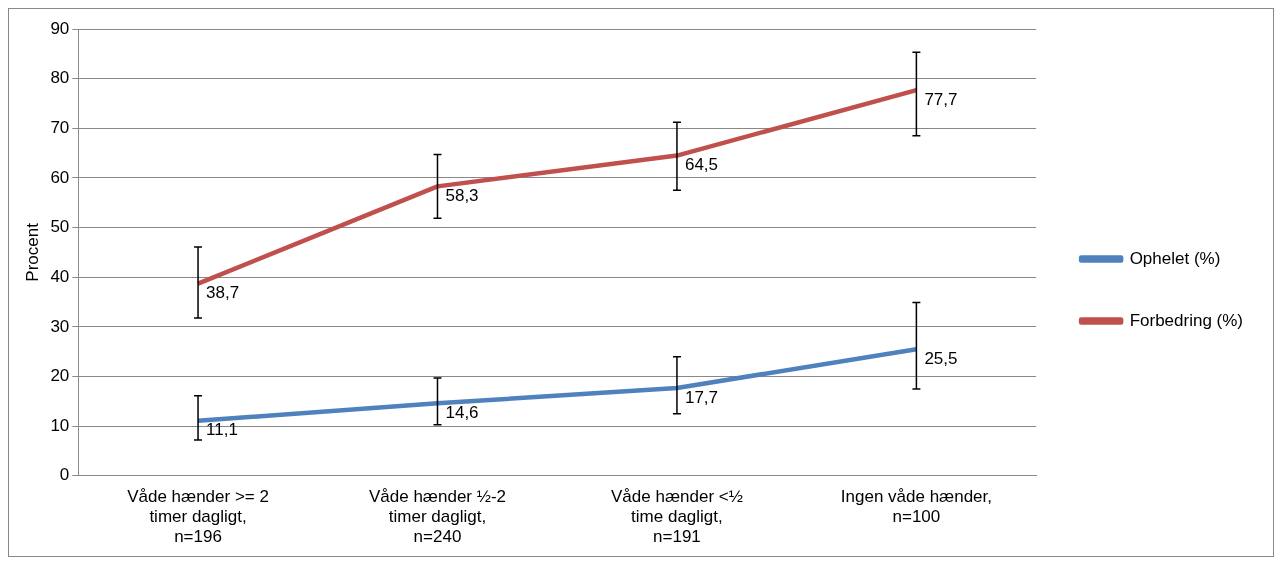  I want to click on y-tick-label: 20, so click(60, 376).